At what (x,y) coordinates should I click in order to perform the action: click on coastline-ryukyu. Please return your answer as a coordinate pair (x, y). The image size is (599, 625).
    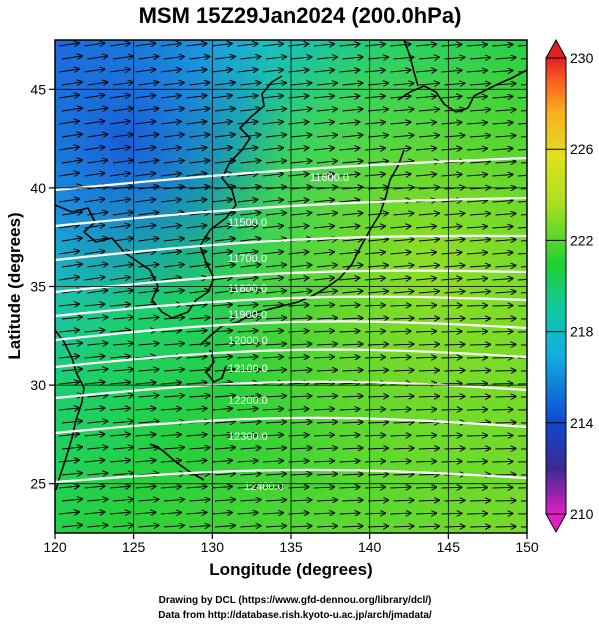
    Looking at the image, I should click on (177, 462).